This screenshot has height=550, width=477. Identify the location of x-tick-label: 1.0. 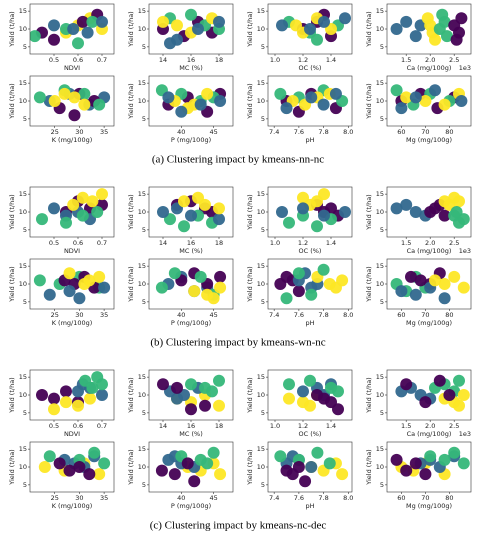
(275, 243).